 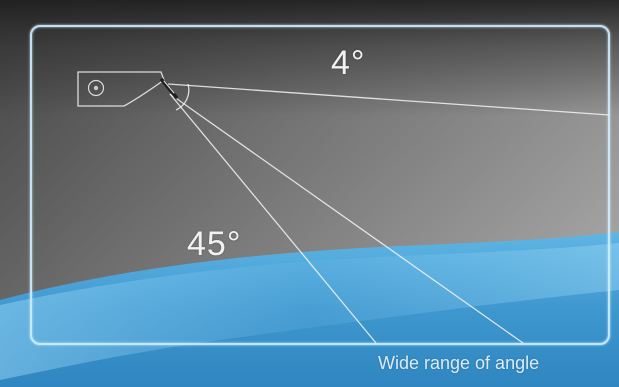 I want to click on caption: Wide range of angle, so click(x=459, y=363).